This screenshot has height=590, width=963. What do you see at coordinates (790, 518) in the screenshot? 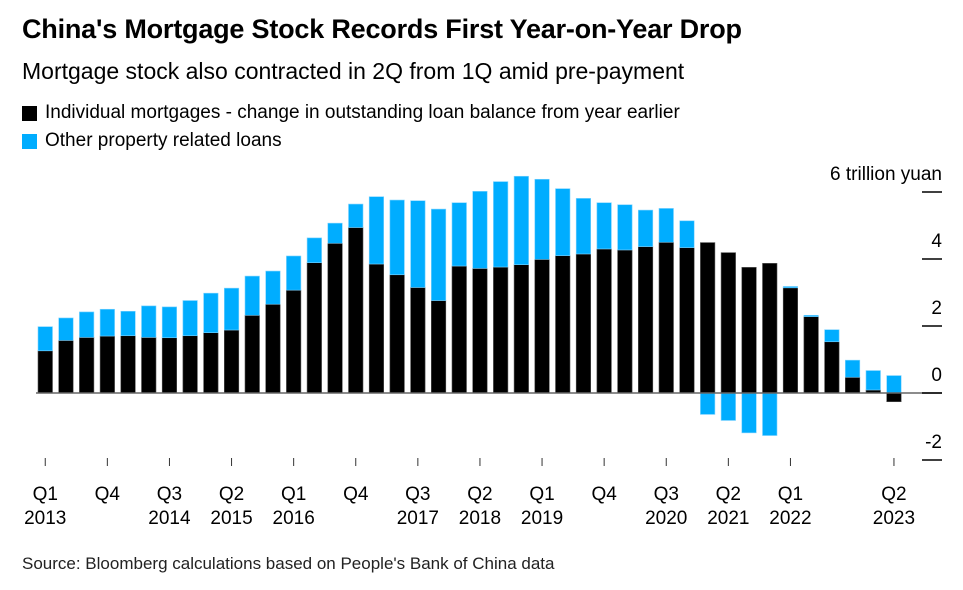
I see `x-tick-label-year: 2022` at bounding box center [790, 518].